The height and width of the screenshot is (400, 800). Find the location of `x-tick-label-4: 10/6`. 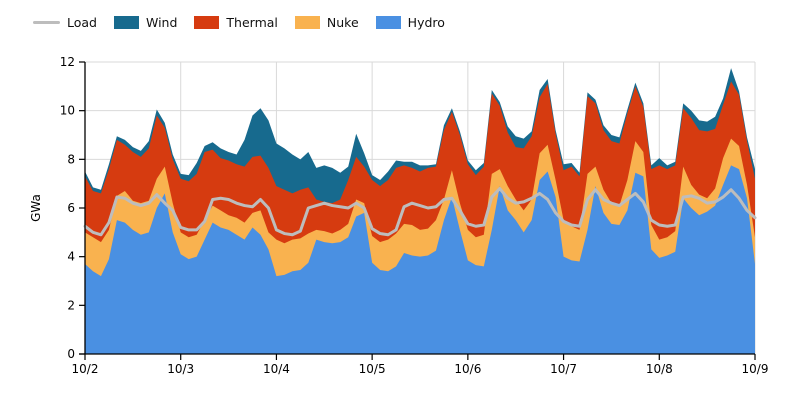

x-tick-label-4: 10/6 is located at coordinates (467, 369).